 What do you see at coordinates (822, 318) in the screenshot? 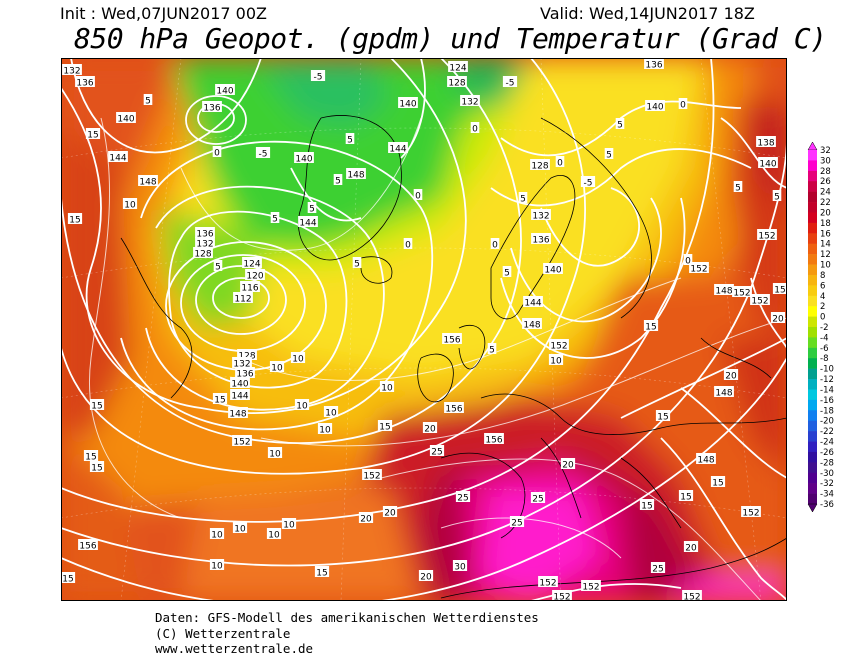
I see `colorbar-label: 0` at bounding box center [822, 318].